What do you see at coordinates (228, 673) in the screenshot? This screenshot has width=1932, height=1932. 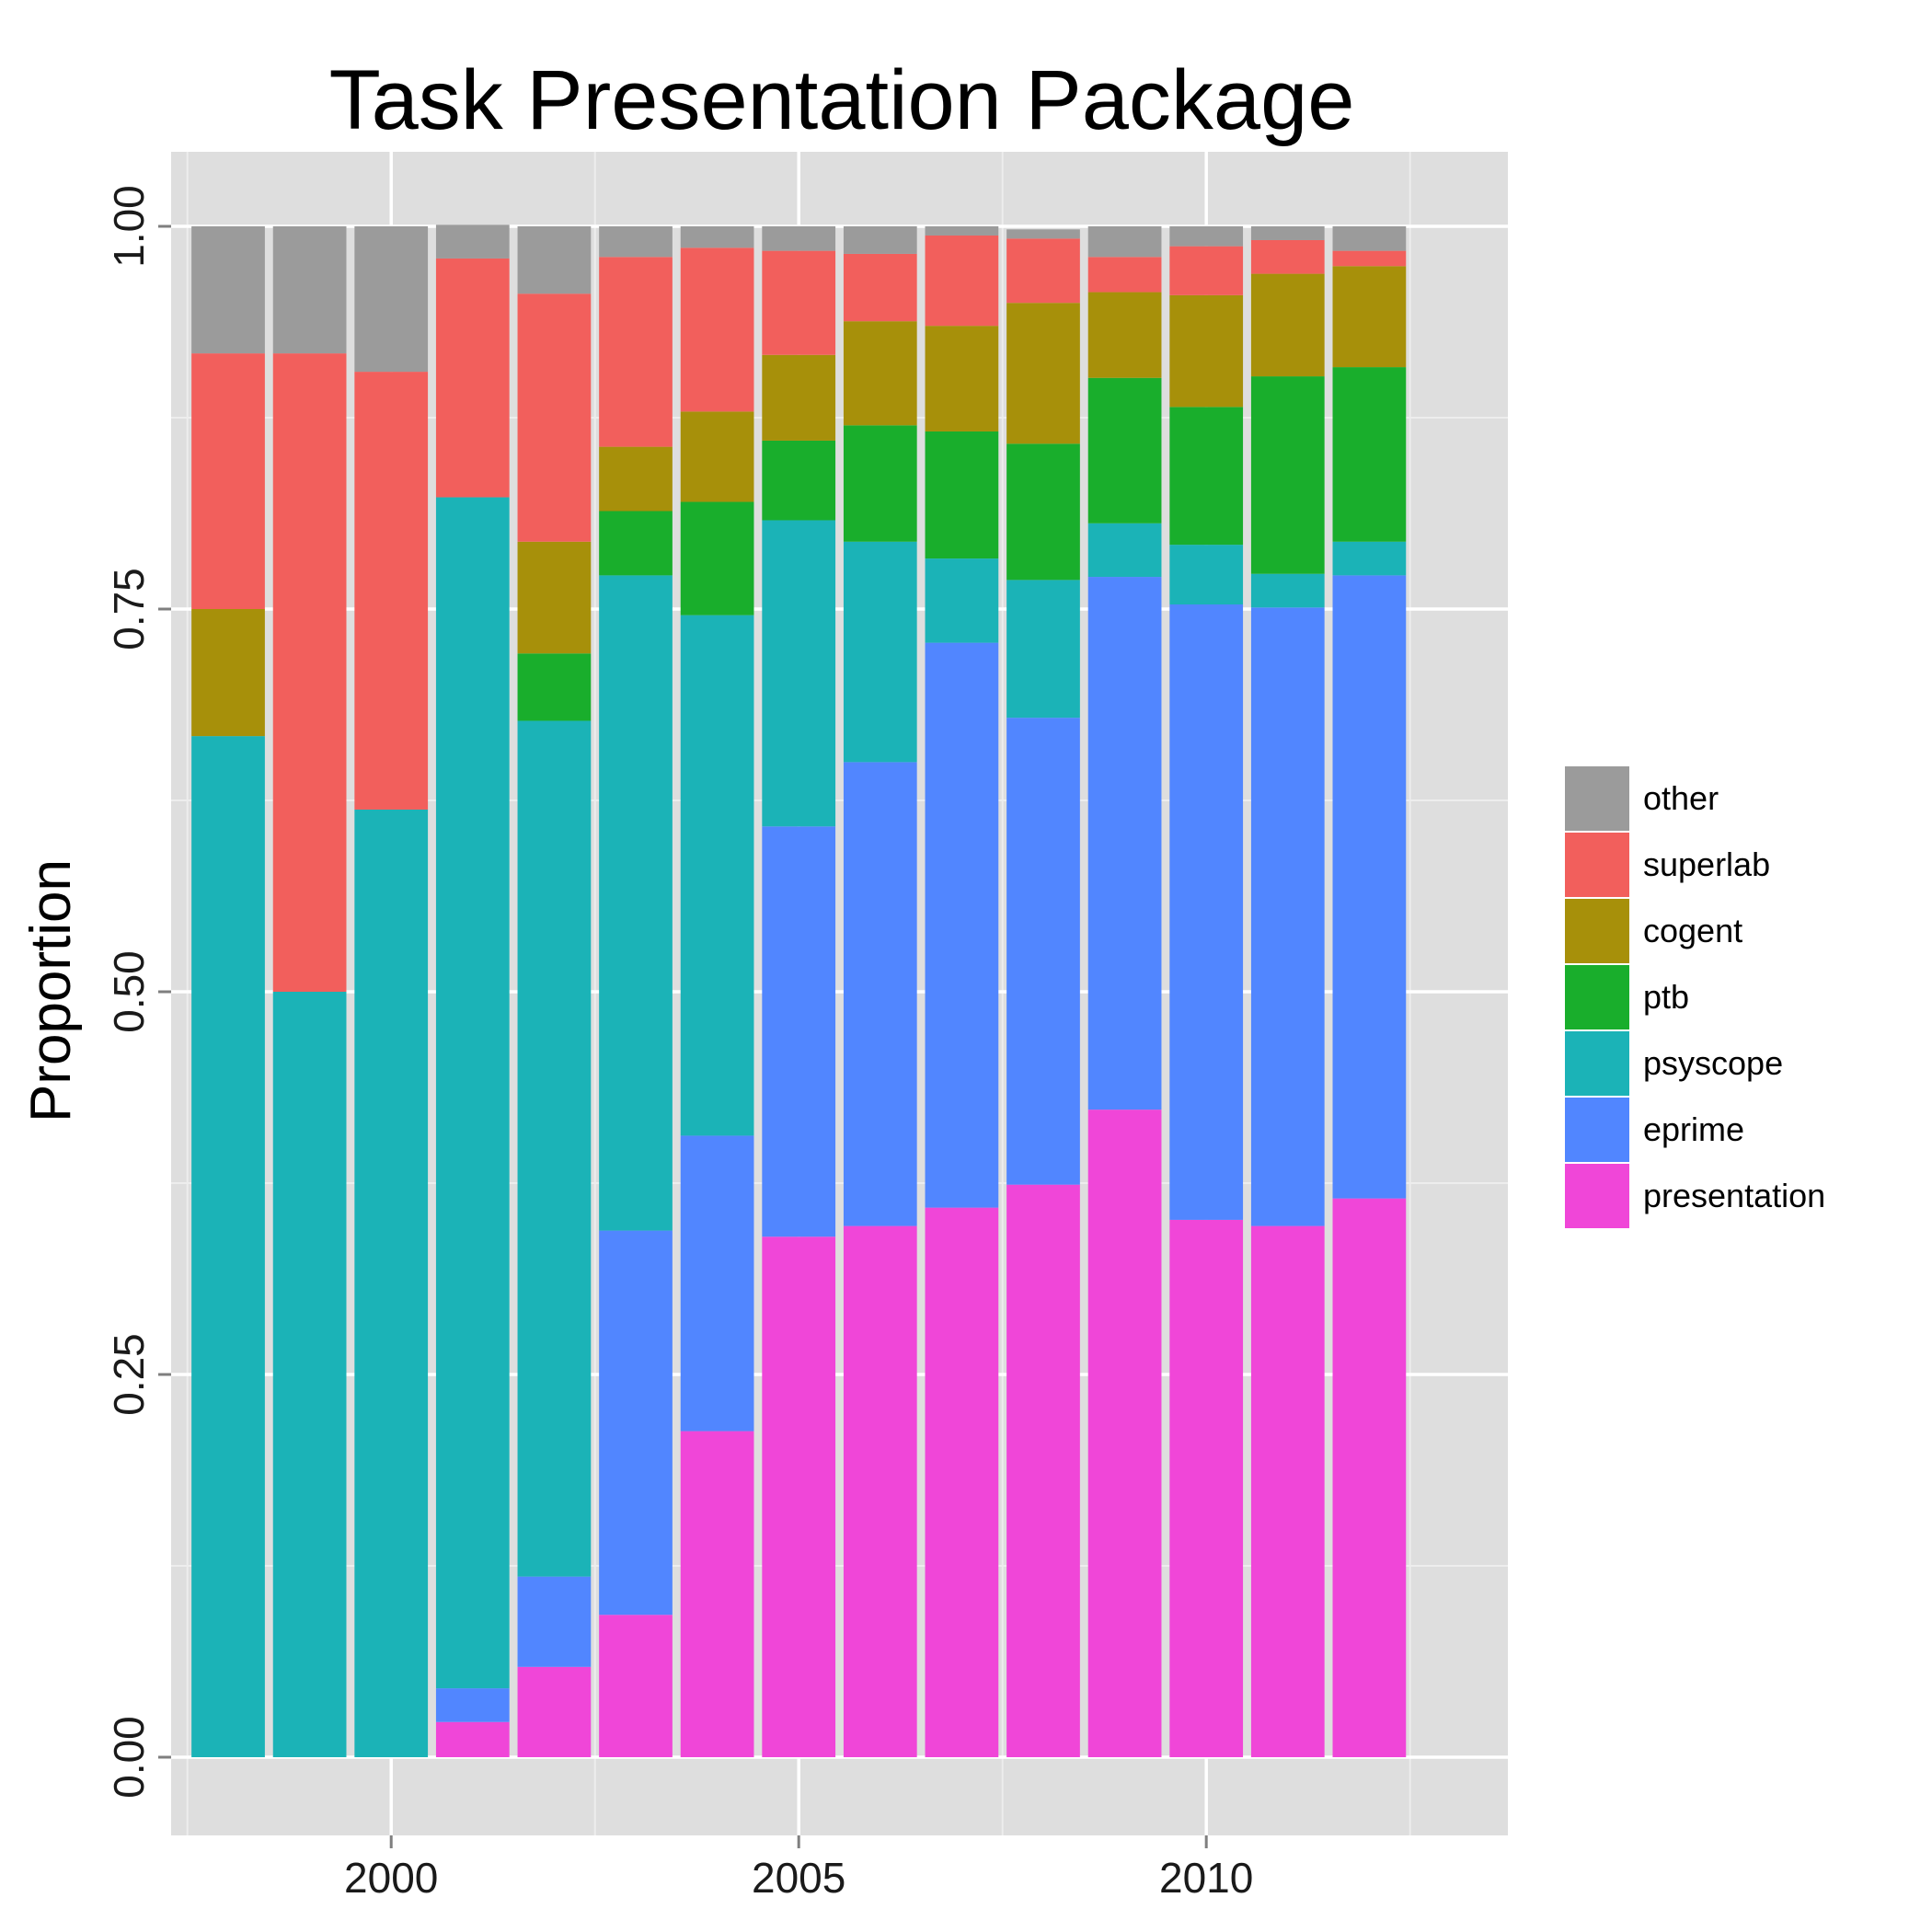 I see `bar-segment-cogent-1998` at bounding box center [228, 673].